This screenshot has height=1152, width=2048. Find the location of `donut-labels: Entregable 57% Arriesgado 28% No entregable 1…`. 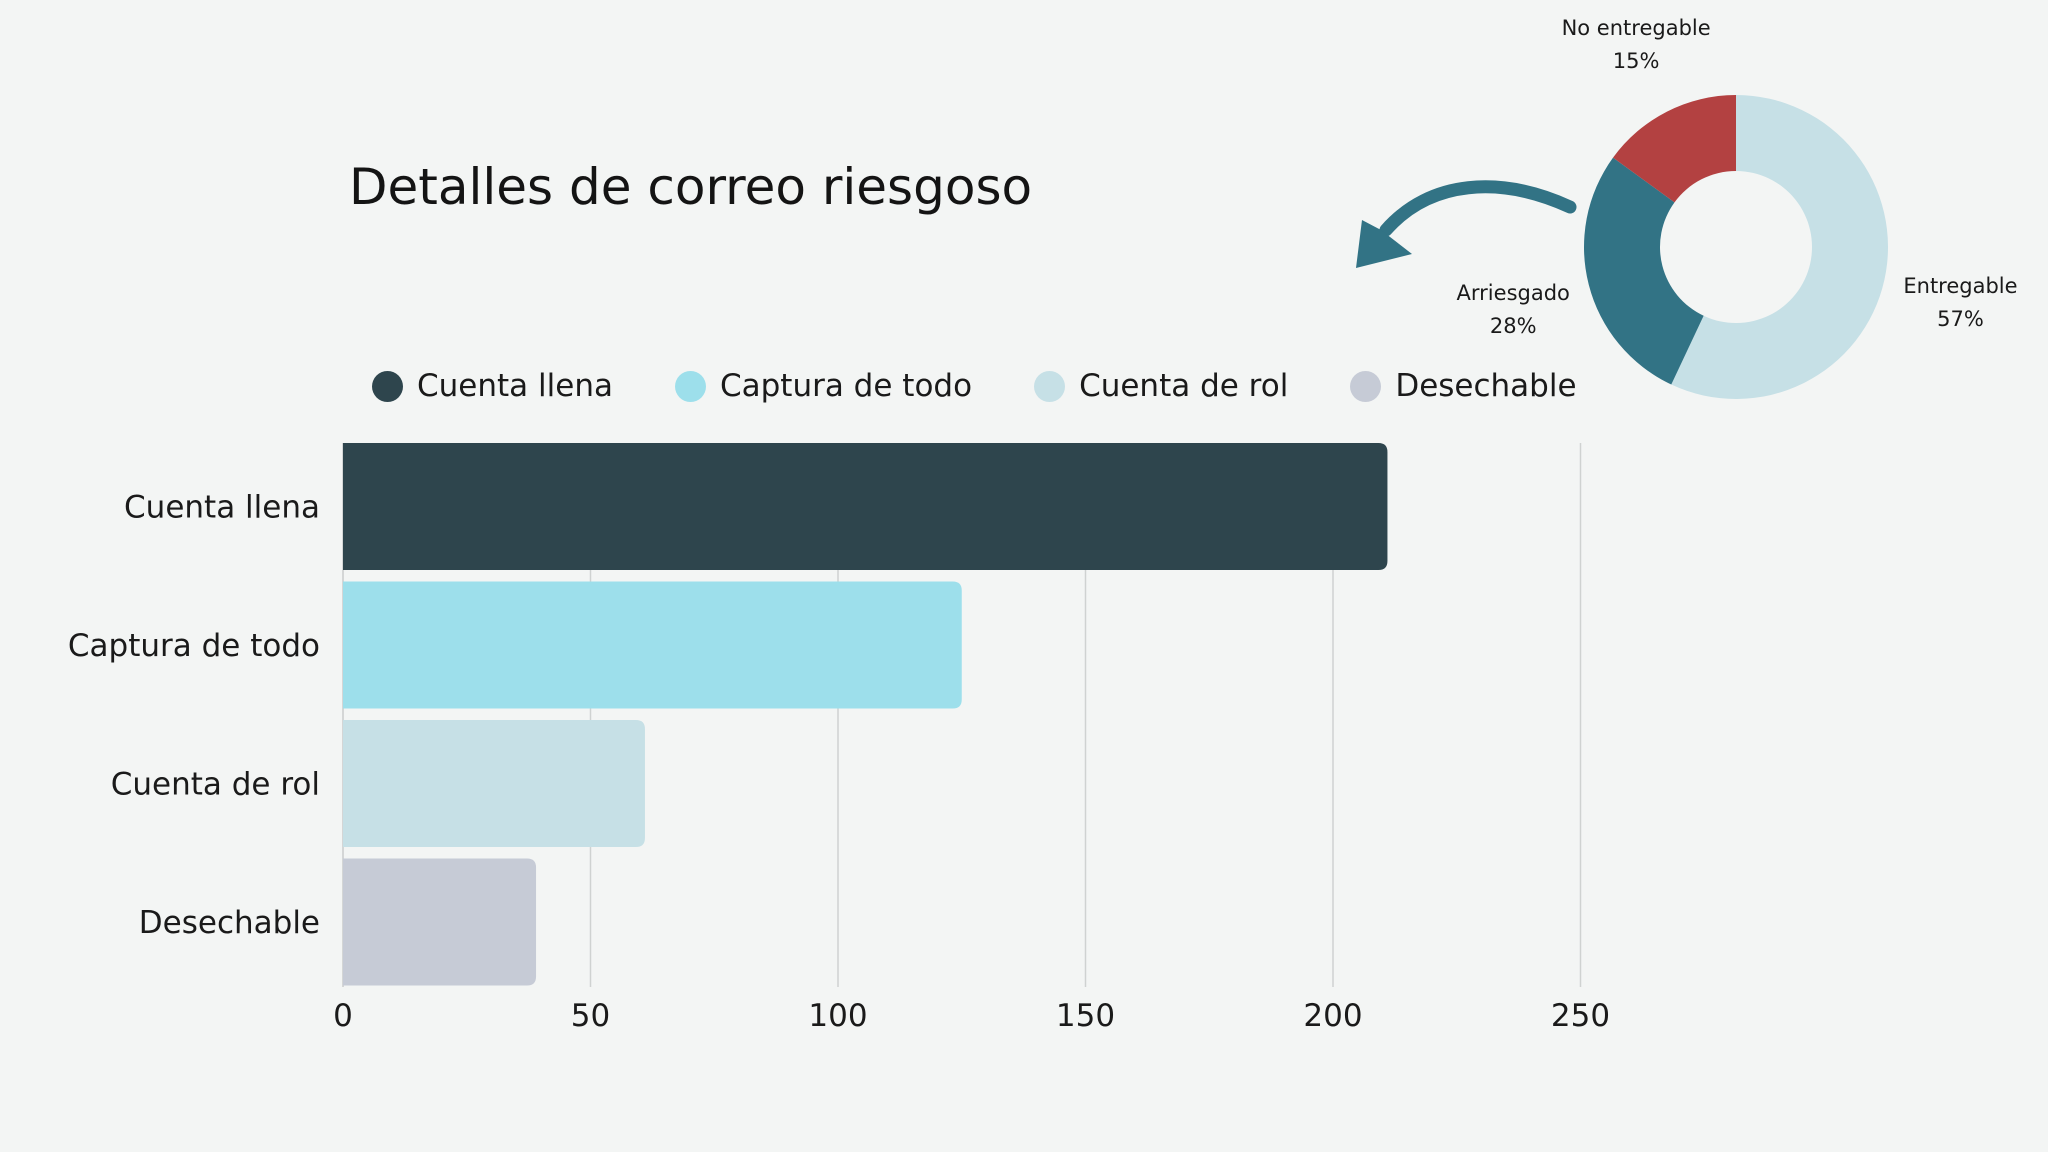

donut-labels: Entregable 57% Arriesgado 28% No entregable 1… is located at coordinates (1737, 177).